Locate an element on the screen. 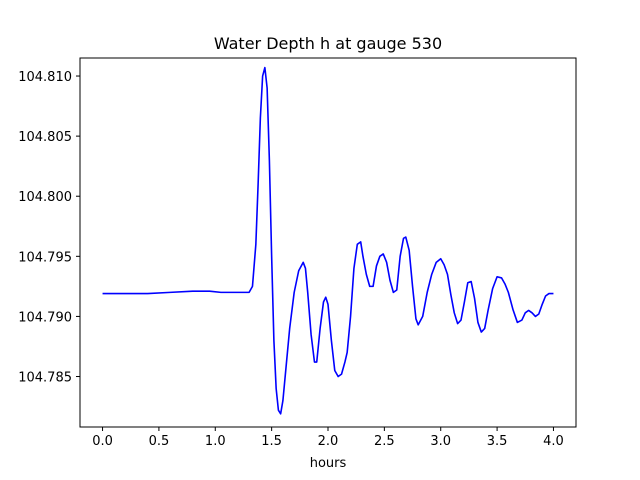 This screenshot has width=640, height=480. x-tick-label: 1.5 is located at coordinates (271, 441).